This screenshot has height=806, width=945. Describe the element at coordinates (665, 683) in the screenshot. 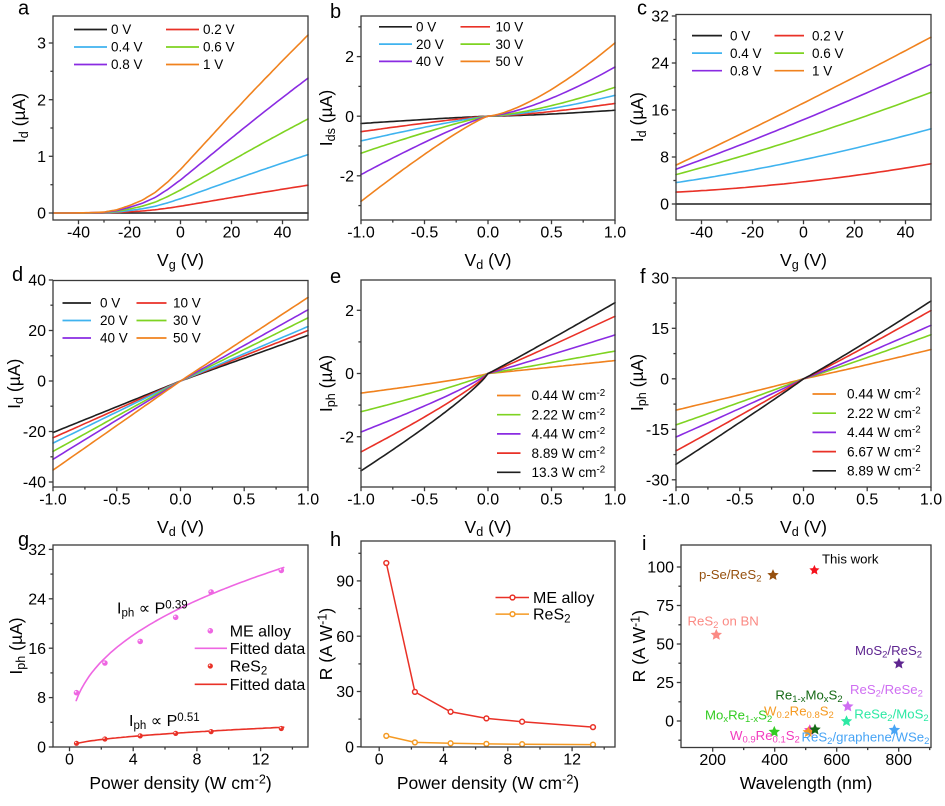

I see `svg-text: 25` at that location.